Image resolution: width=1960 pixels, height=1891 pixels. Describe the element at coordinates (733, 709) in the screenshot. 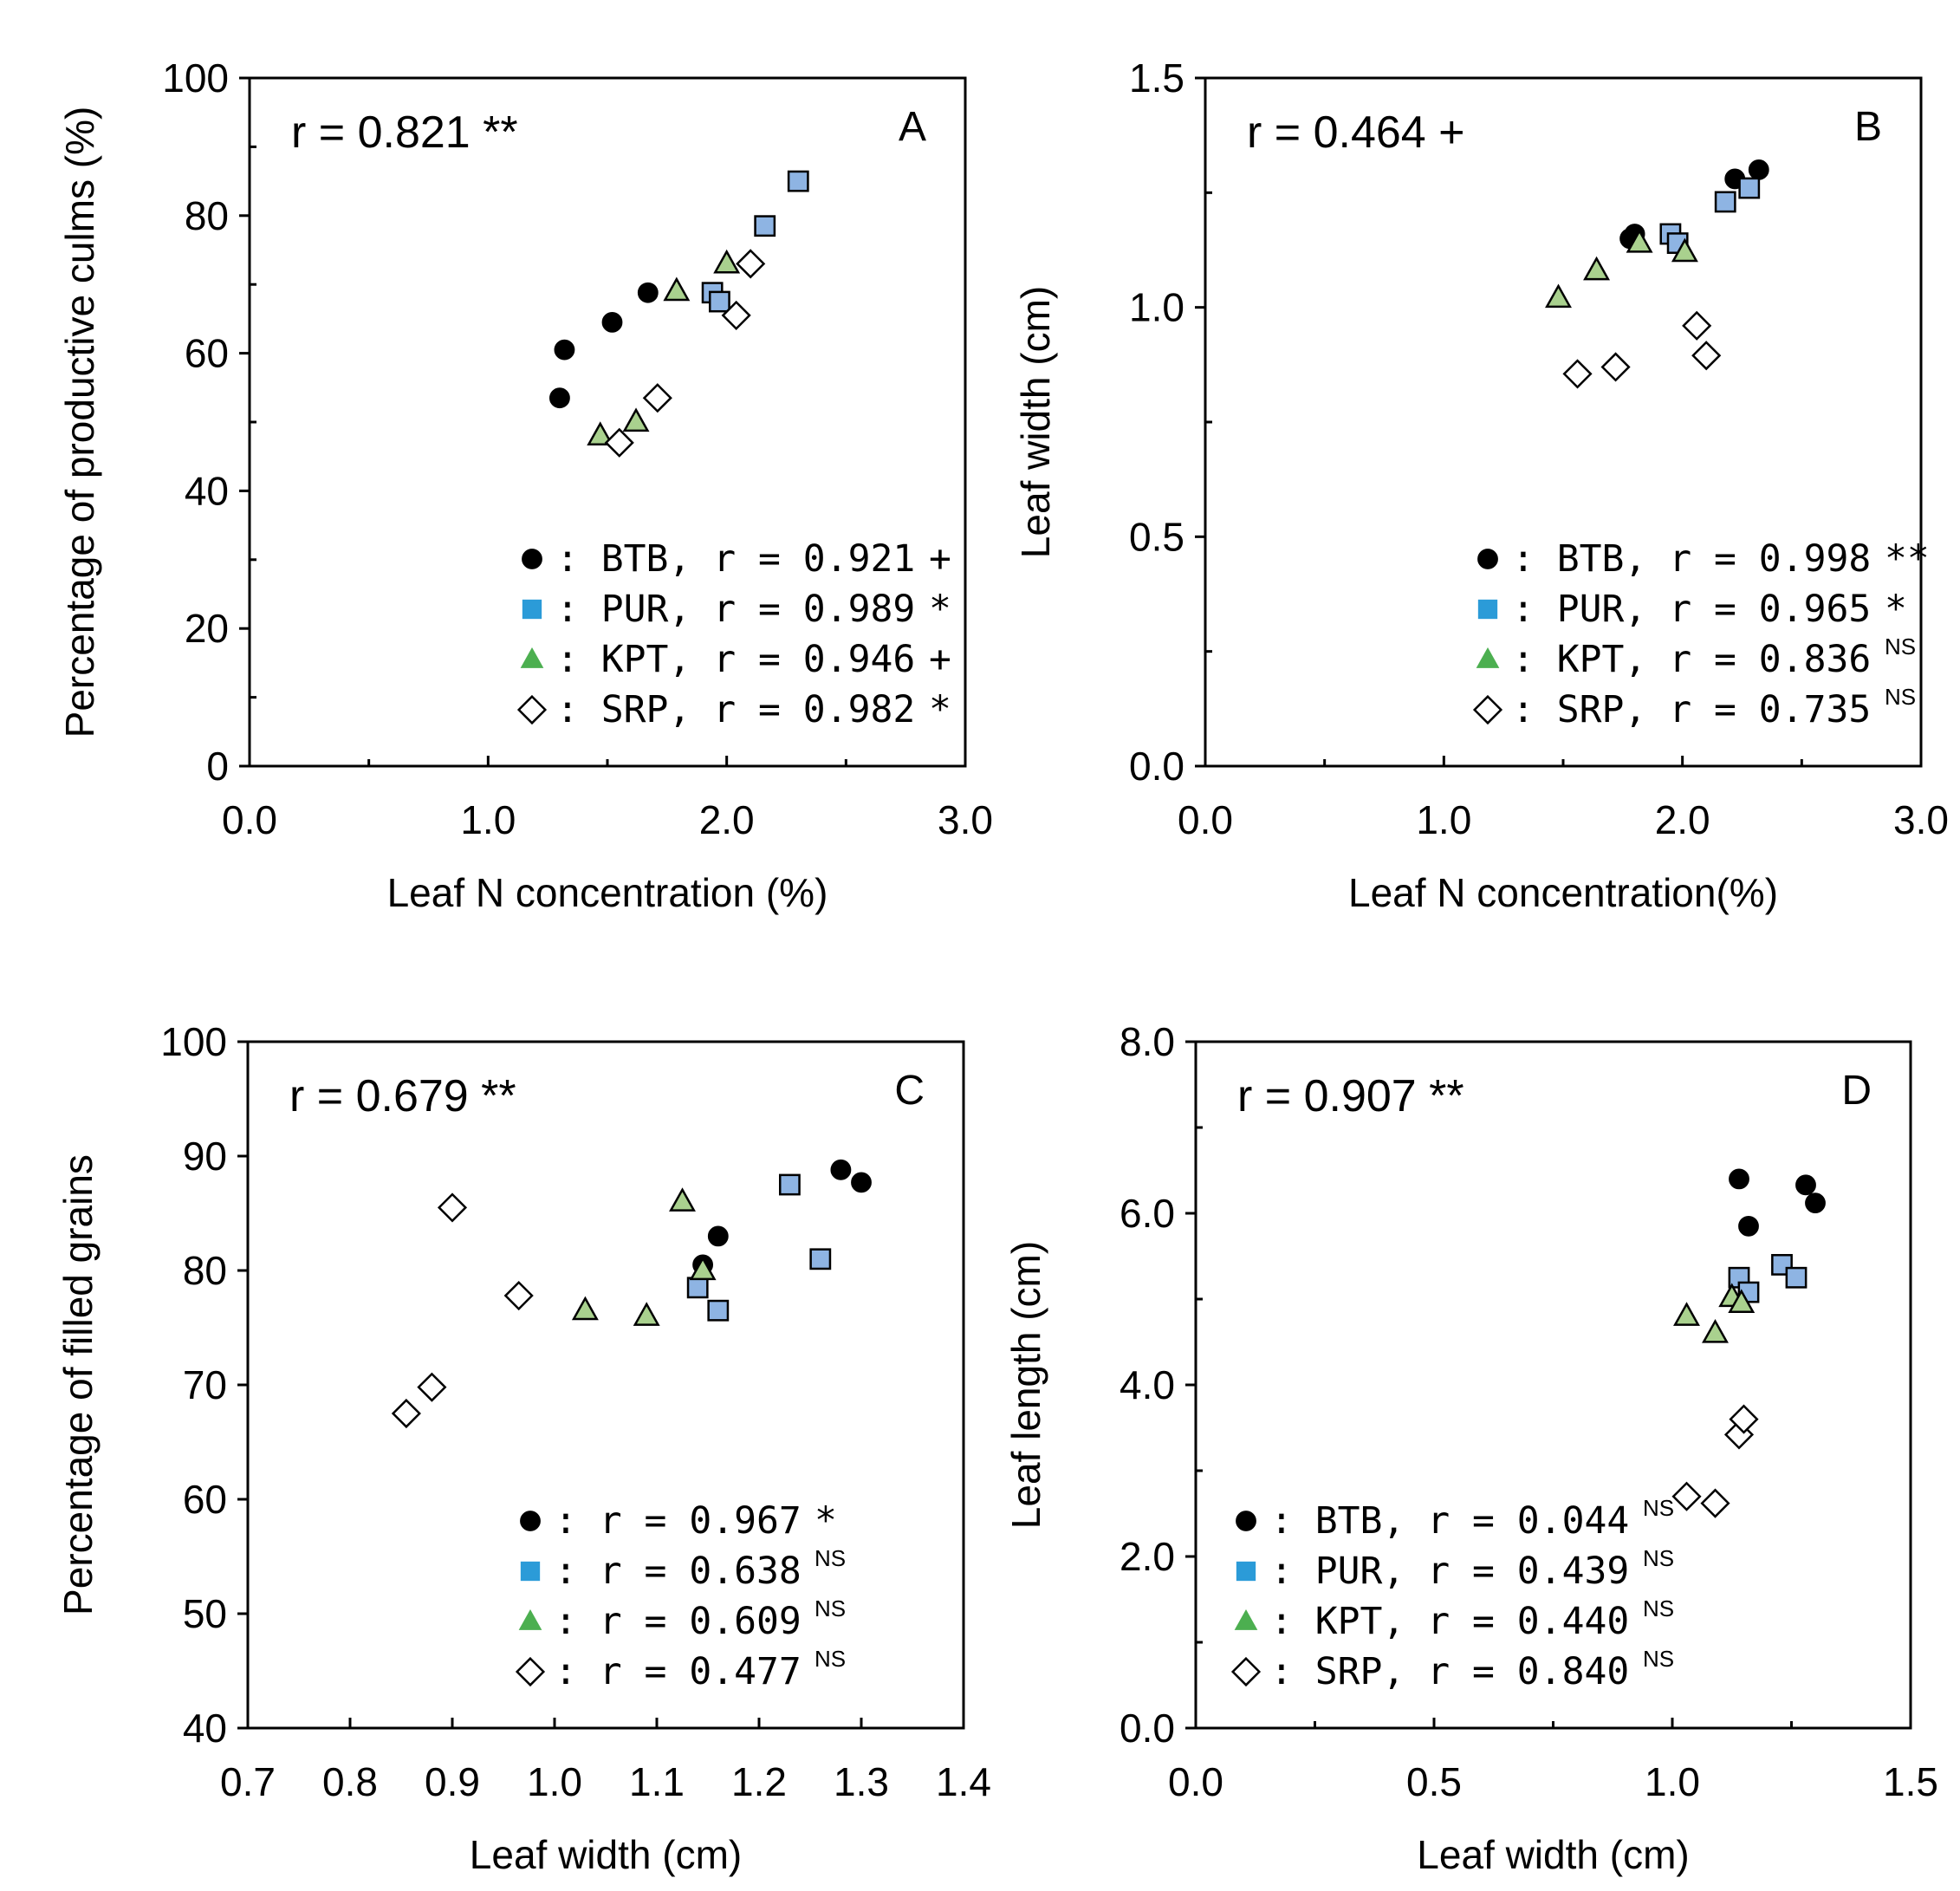

I see `legend-entry: : SRP, r = 0.982 *` at that location.